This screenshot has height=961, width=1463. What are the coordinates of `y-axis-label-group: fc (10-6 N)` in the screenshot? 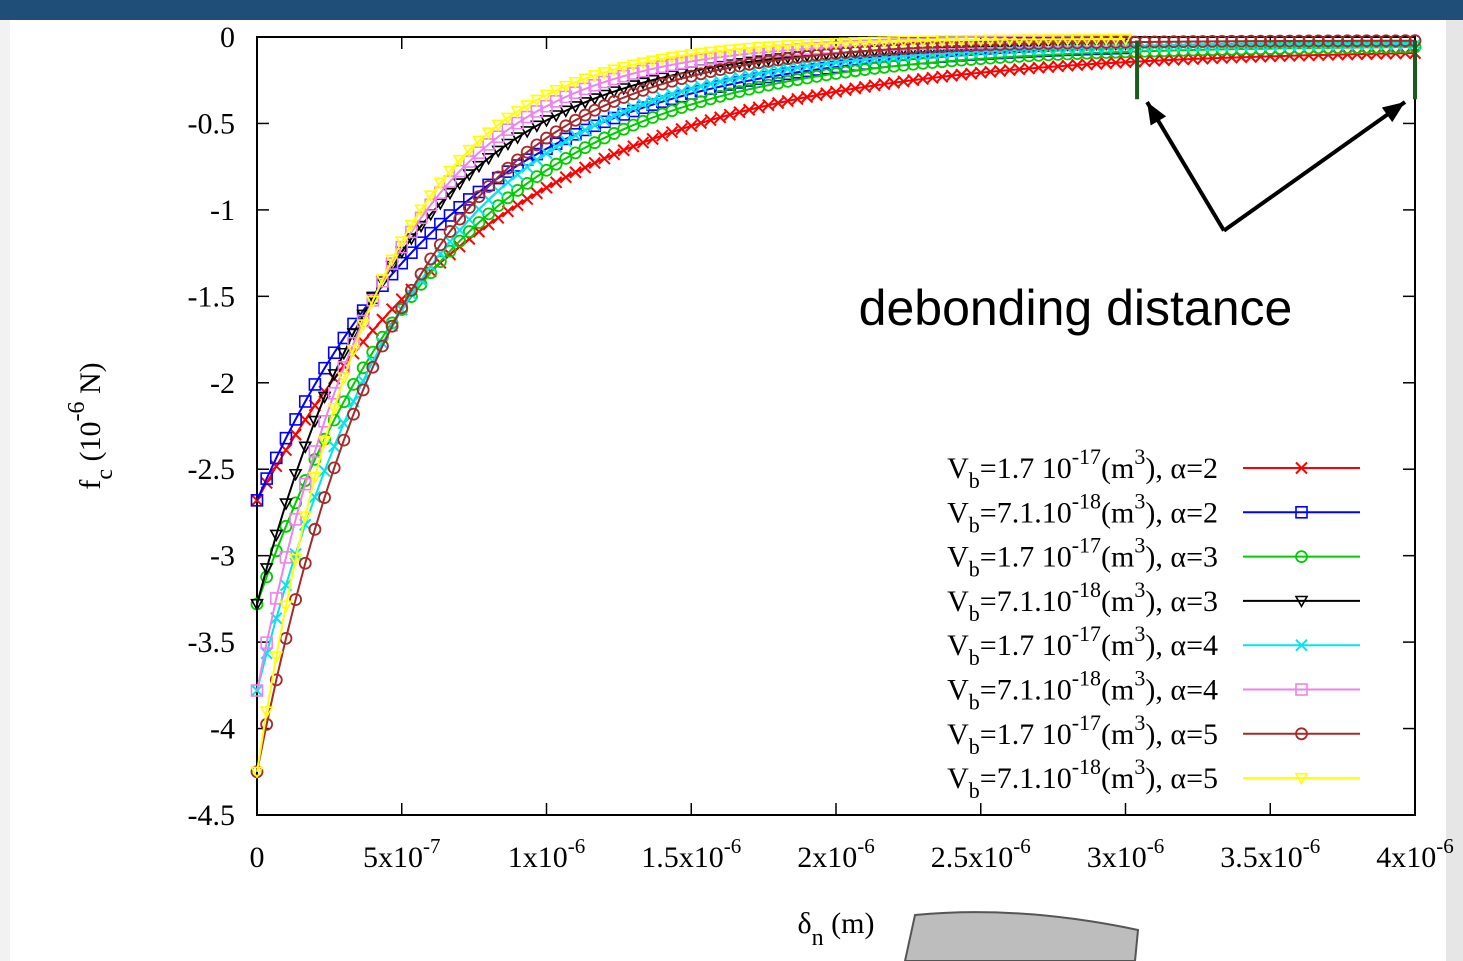 It's located at (91, 425).